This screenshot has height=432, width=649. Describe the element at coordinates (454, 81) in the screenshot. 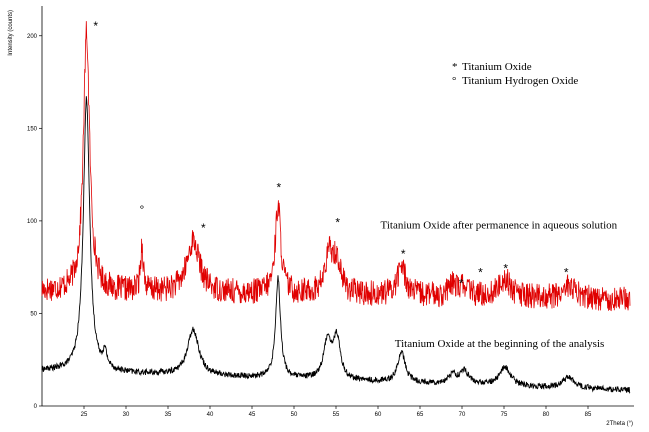

I see `legend-symbol: °` at that location.